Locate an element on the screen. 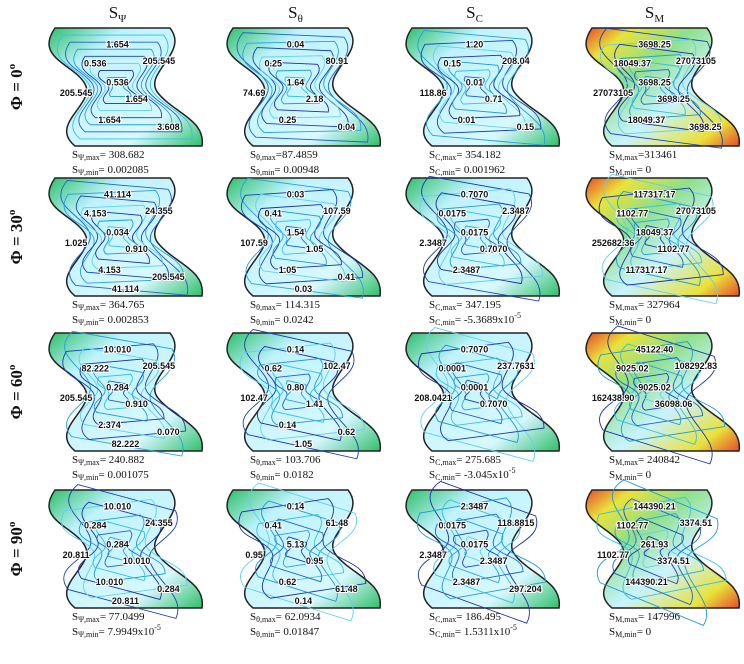 The image size is (744, 664). contour-label: 1.05 is located at coordinates (315, 249).